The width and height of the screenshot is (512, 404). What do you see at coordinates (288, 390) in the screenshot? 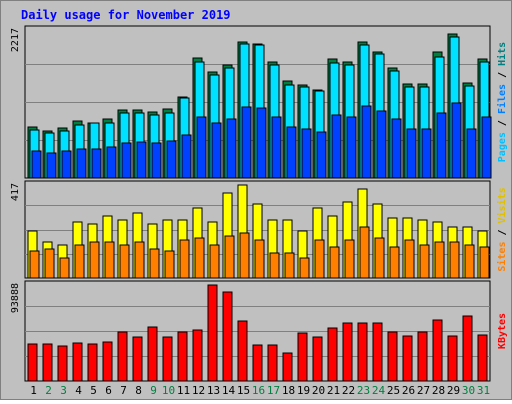
I see `day-label-18: 18` at bounding box center [288, 390].